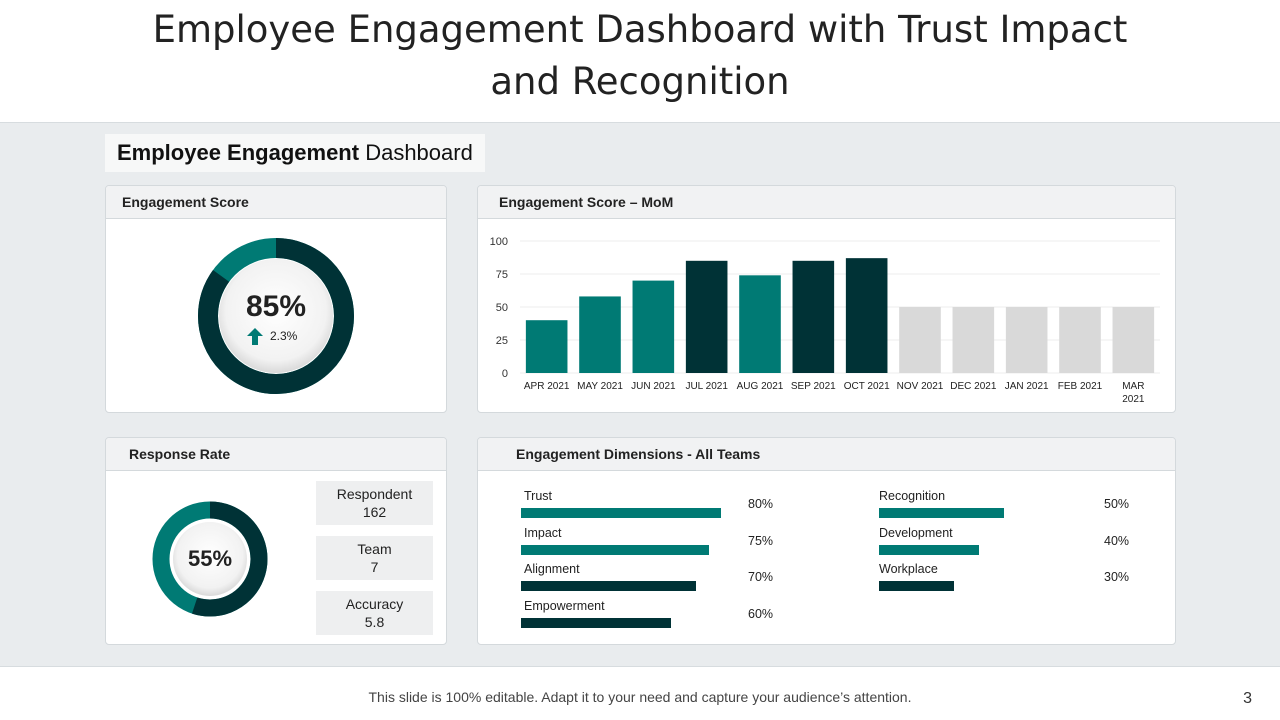 The image size is (1280, 720). I want to click on response-rate-inner, so click(210, 559).